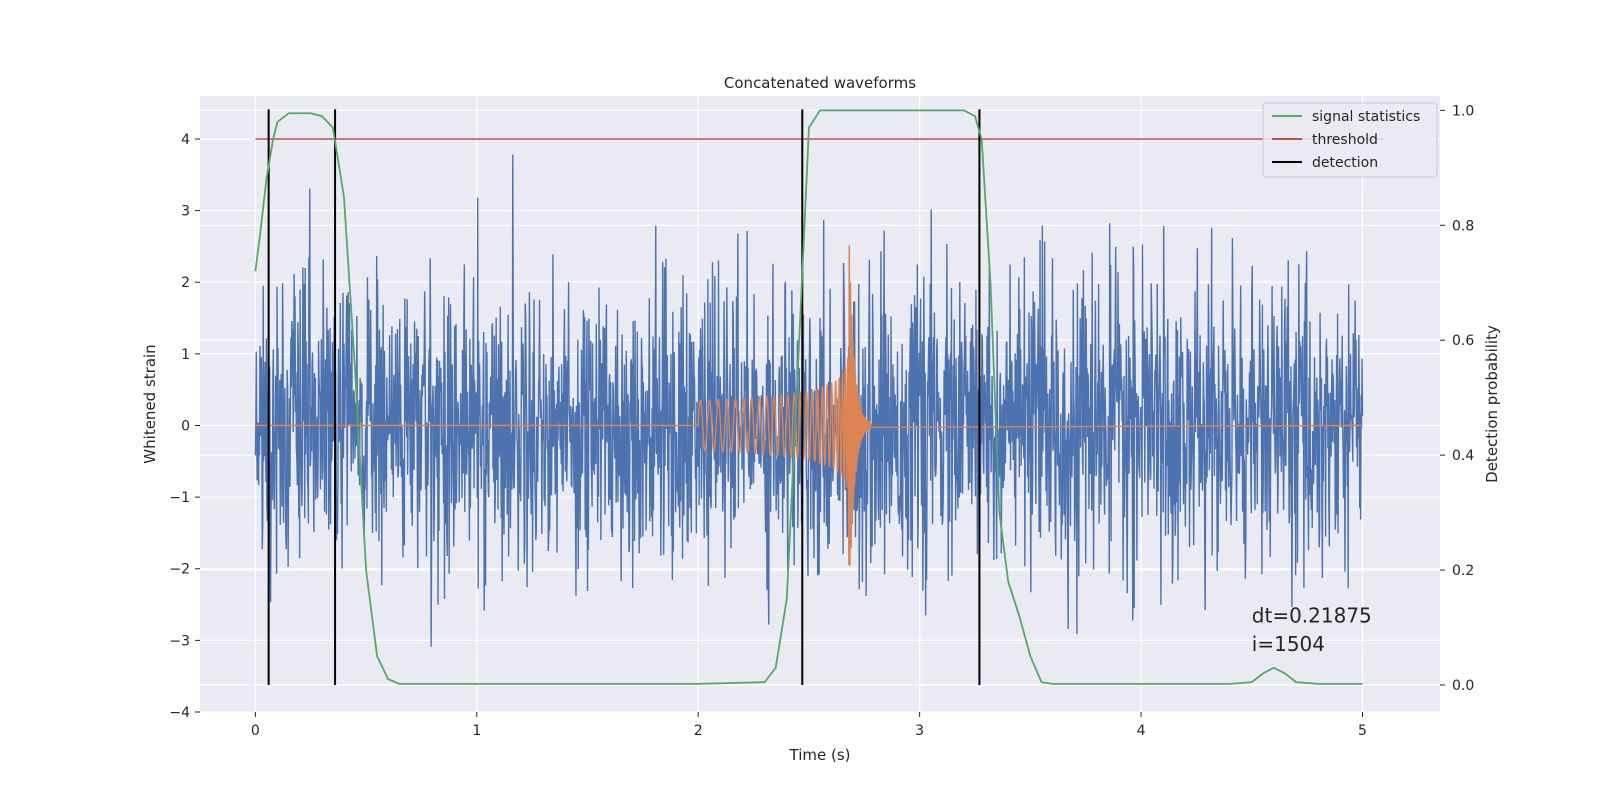 Image resolution: width=1600 pixels, height=800 pixels. Describe the element at coordinates (1345, 163) in the screenshot. I see `legend-label: detection` at that location.